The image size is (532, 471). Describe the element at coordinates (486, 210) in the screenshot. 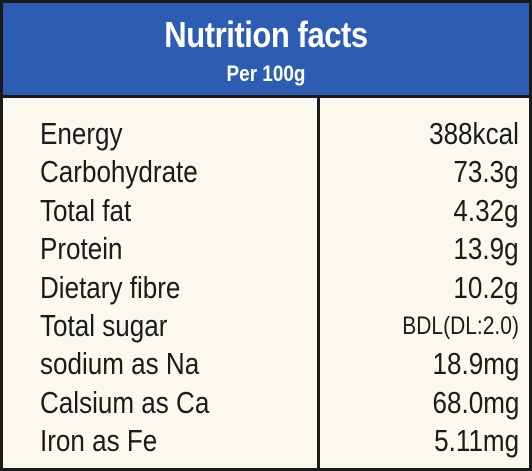

I see `nutrient-amount: 4.32g` at that location.